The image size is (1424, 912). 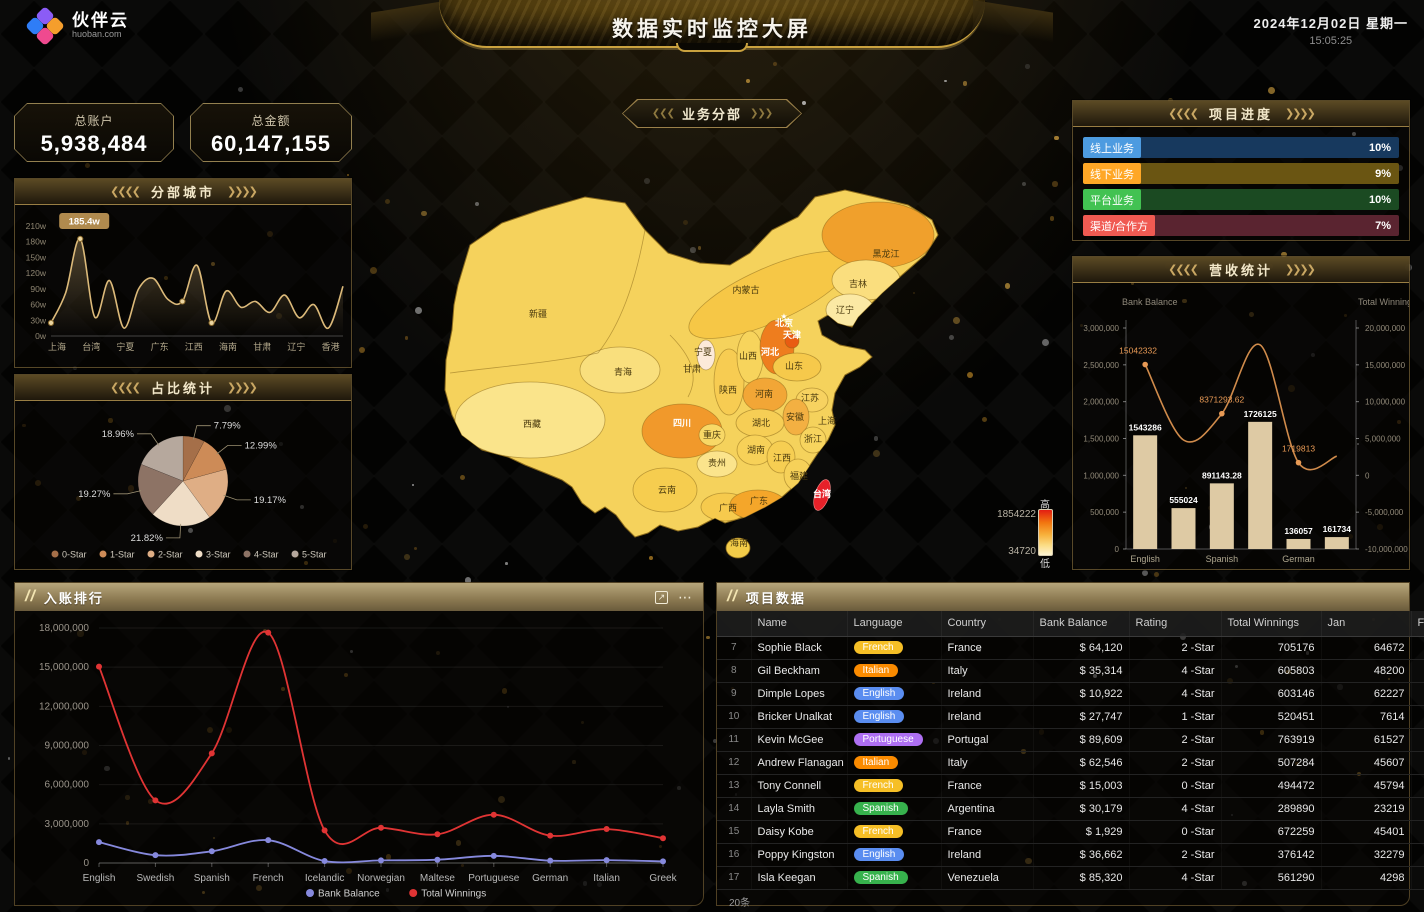 What do you see at coordinates (532, 423) in the screenshot?
I see `province-label: 西藏` at bounding box center [532, 423].